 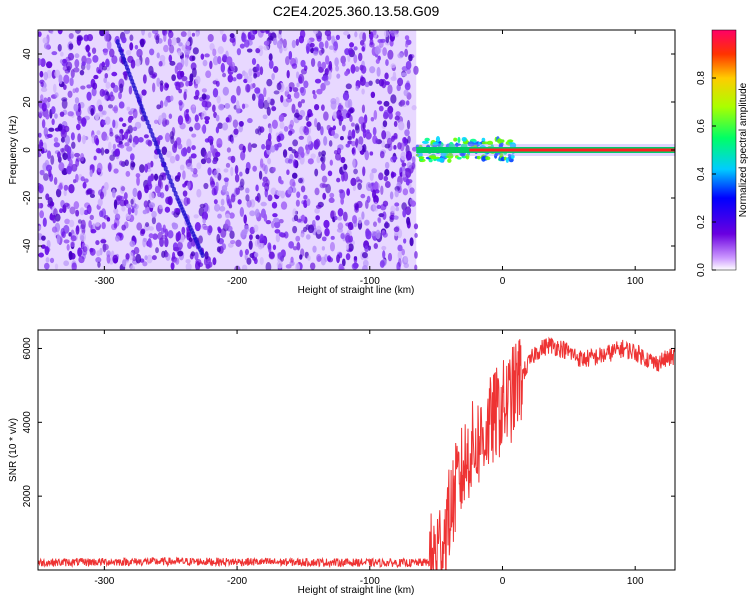 What do you see at coordinates (701, 126) in the screenshot?
I see `colorbar-tick-label: 0.6` at bounding box center [701, 126].